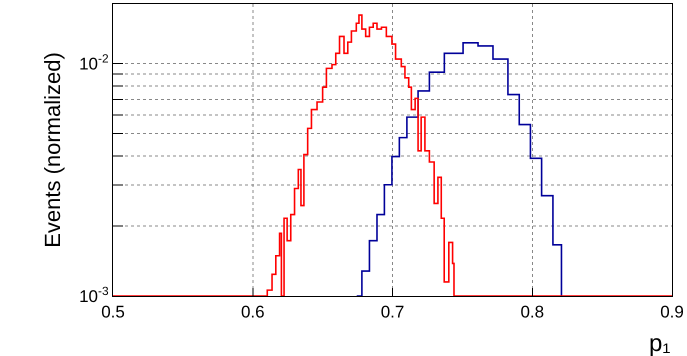 Image resolution: width=687 pixels, height=356 pixels. What do you see at coordinates (252, 312) in the screenshot?
I see `x-tick-label: 0.6` at bounding box center [252, 312].